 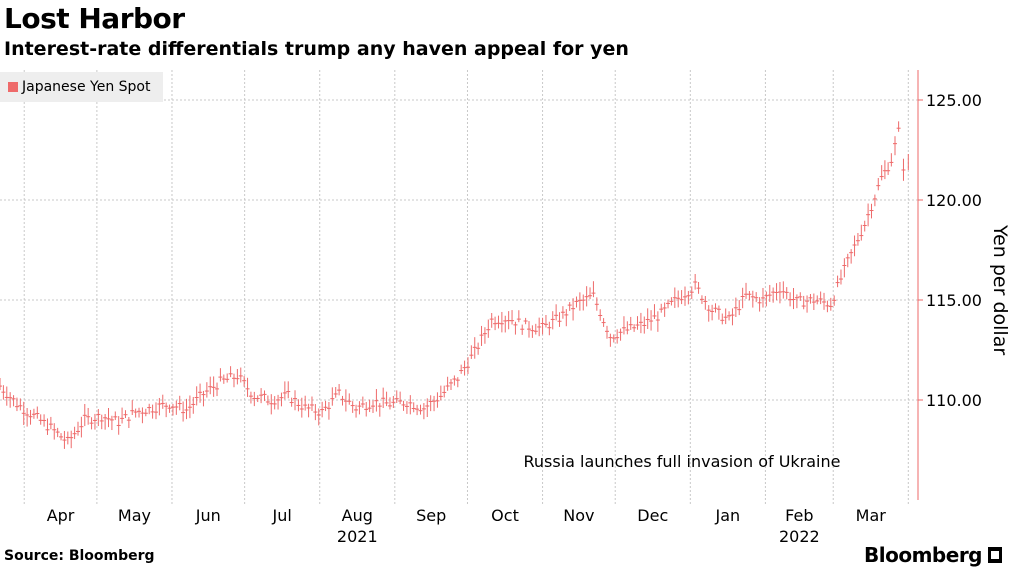 I want to click on legend: Japanese Yen Spot, so click(x=81, y=87).